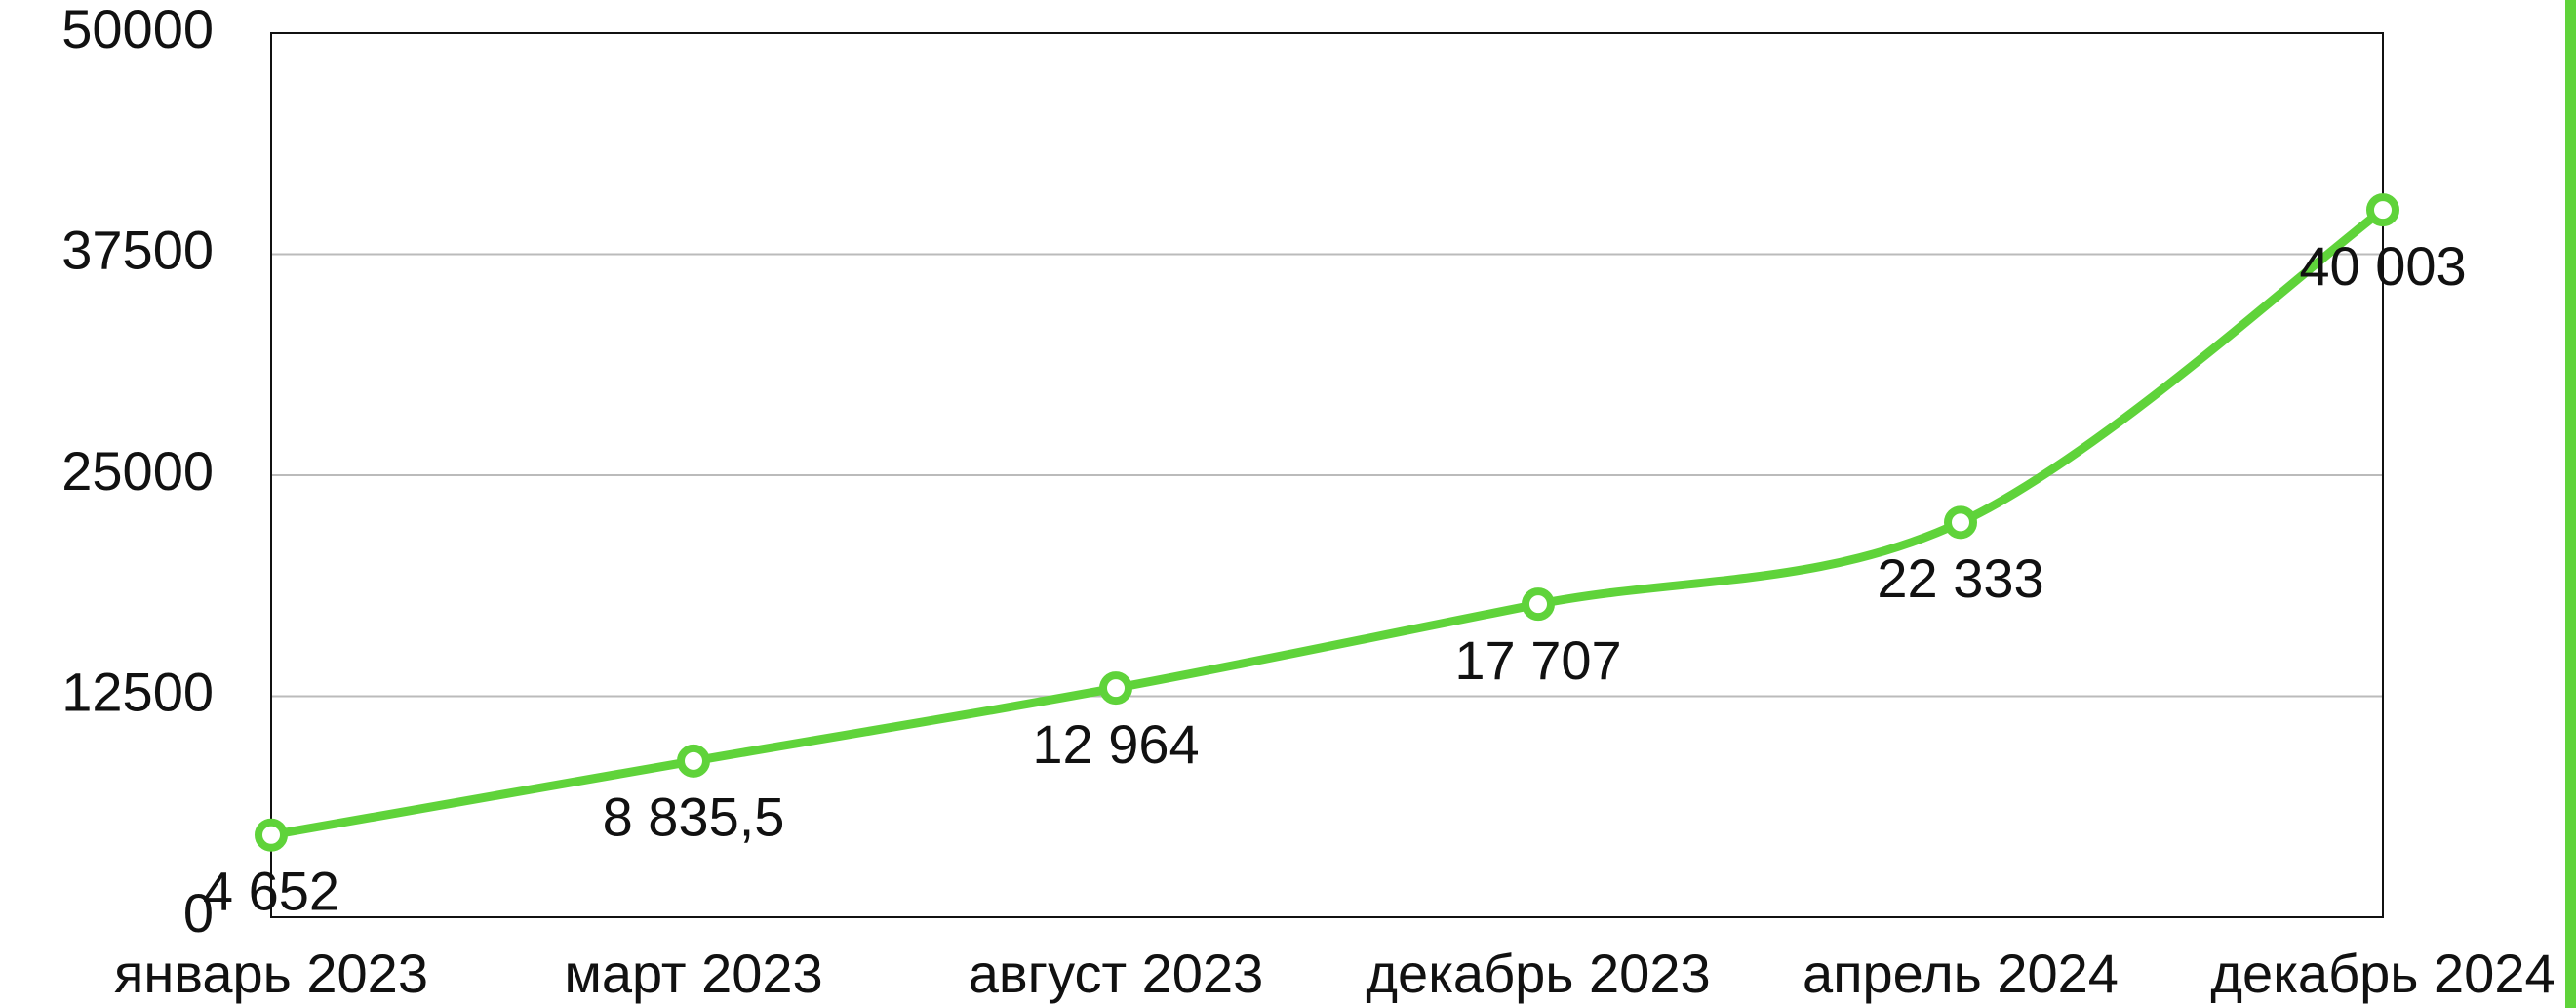 Image resolution: width=2576 pixels, height=1008 pixels. I want to click on x-tick-label: август 2023, so click(1116, 973).